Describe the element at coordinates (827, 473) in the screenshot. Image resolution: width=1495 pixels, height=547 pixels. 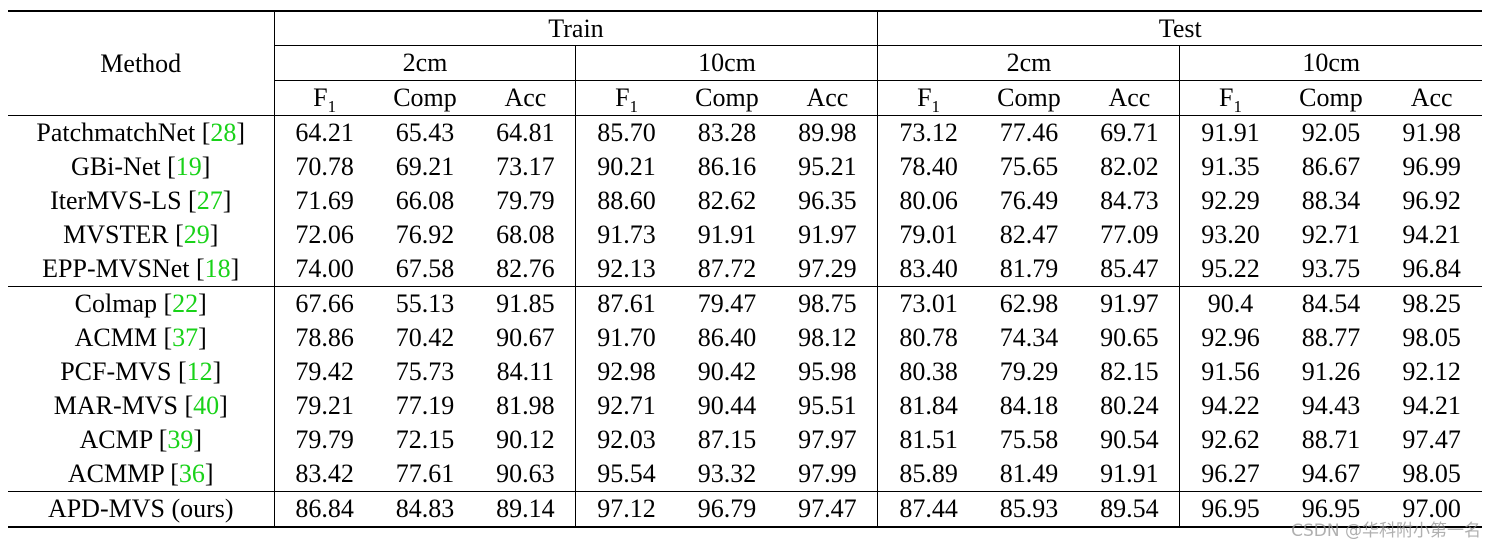
I see `value-cell: 97.99` at that location.